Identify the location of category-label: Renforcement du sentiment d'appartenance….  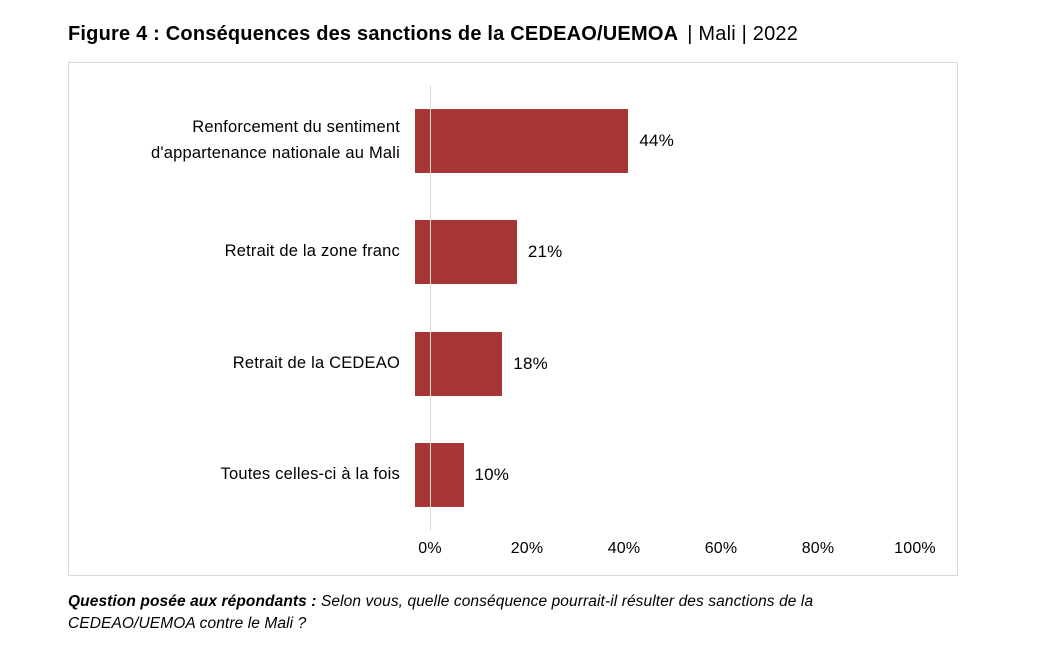
(275, 140).